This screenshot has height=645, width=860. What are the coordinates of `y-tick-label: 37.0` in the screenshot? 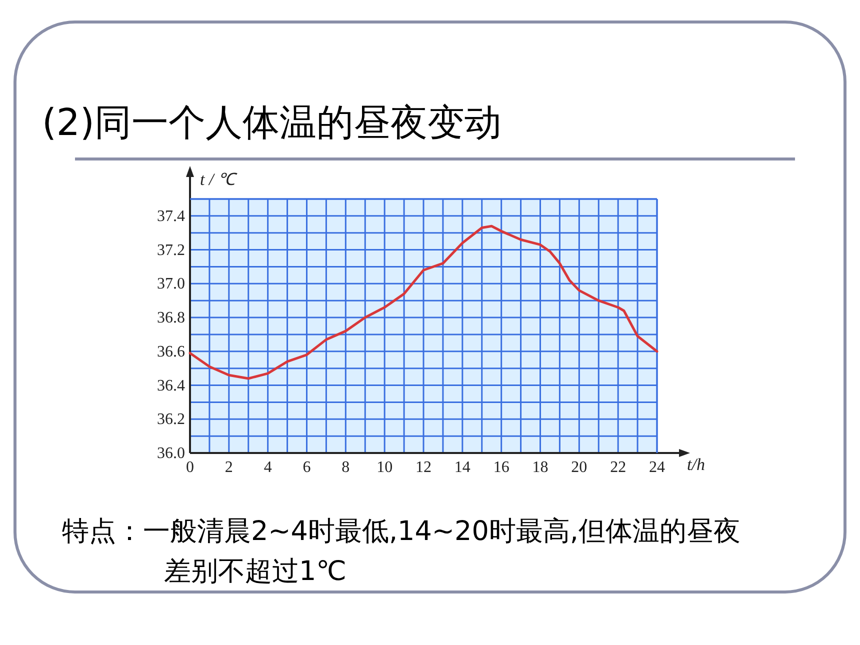 It's located at (171, 284).